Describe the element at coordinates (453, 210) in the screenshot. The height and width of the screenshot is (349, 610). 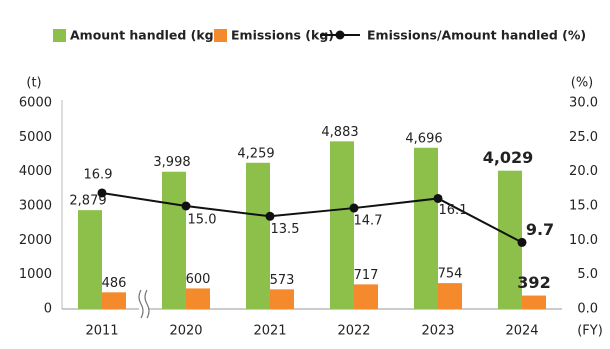
I see `data-label: 16.1` at that location.